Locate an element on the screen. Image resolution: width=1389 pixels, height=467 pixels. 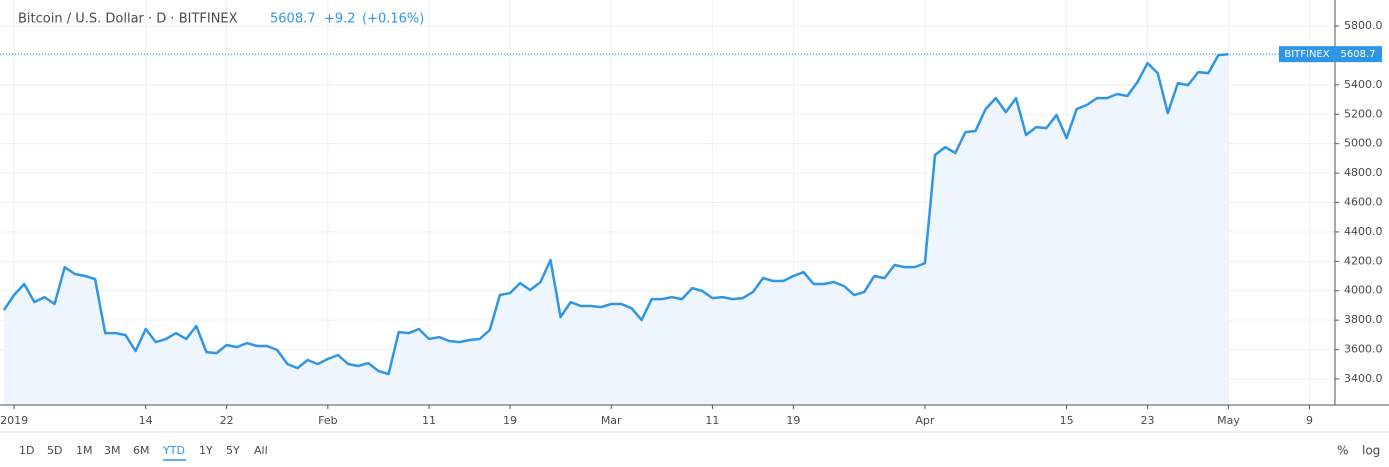
range-button: 5Y is located at coordinates (233, 450).